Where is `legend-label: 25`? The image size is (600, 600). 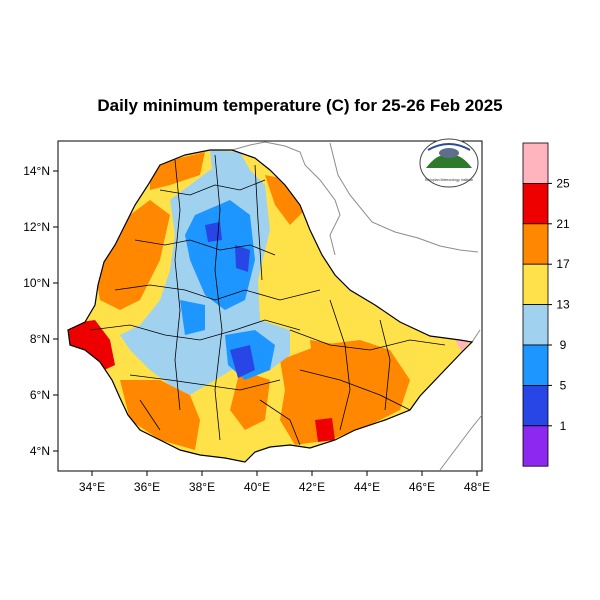 legend-label: 25 is located at coordinates (563, 183).